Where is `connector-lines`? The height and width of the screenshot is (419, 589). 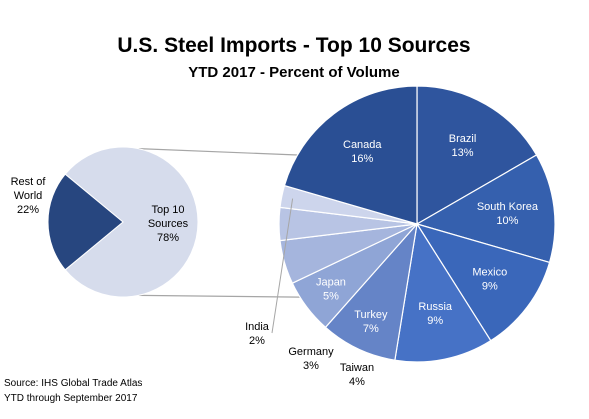 connector-lines is located at coordinates (219, 223).